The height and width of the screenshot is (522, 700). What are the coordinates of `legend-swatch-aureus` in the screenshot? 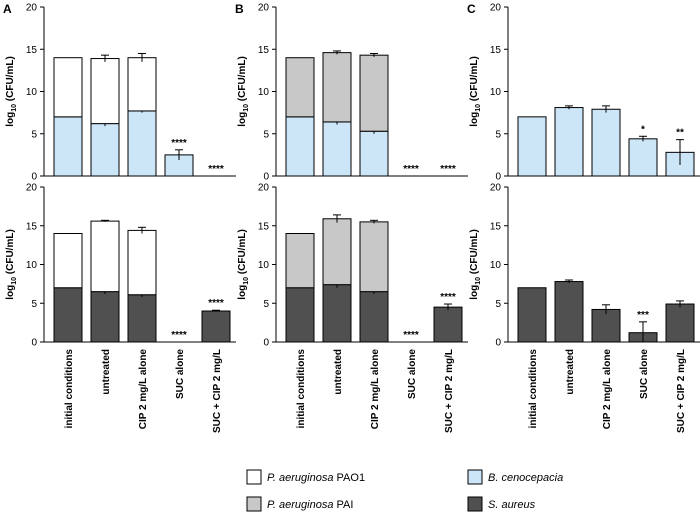 It's located at (475, 504).